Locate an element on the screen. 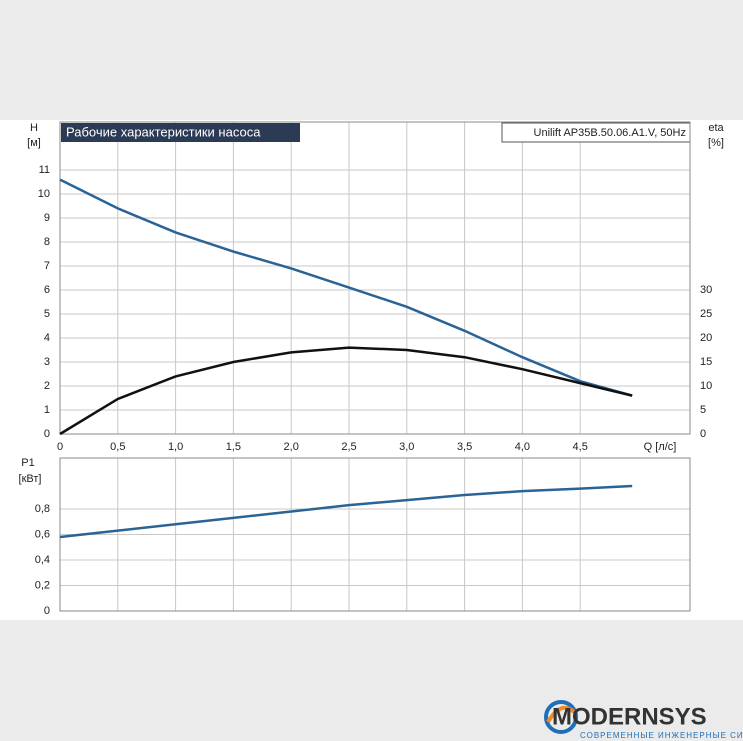 This screenshot has height=741, width=743. y2-tick-label: 20 is located at coordinates (706, 338).